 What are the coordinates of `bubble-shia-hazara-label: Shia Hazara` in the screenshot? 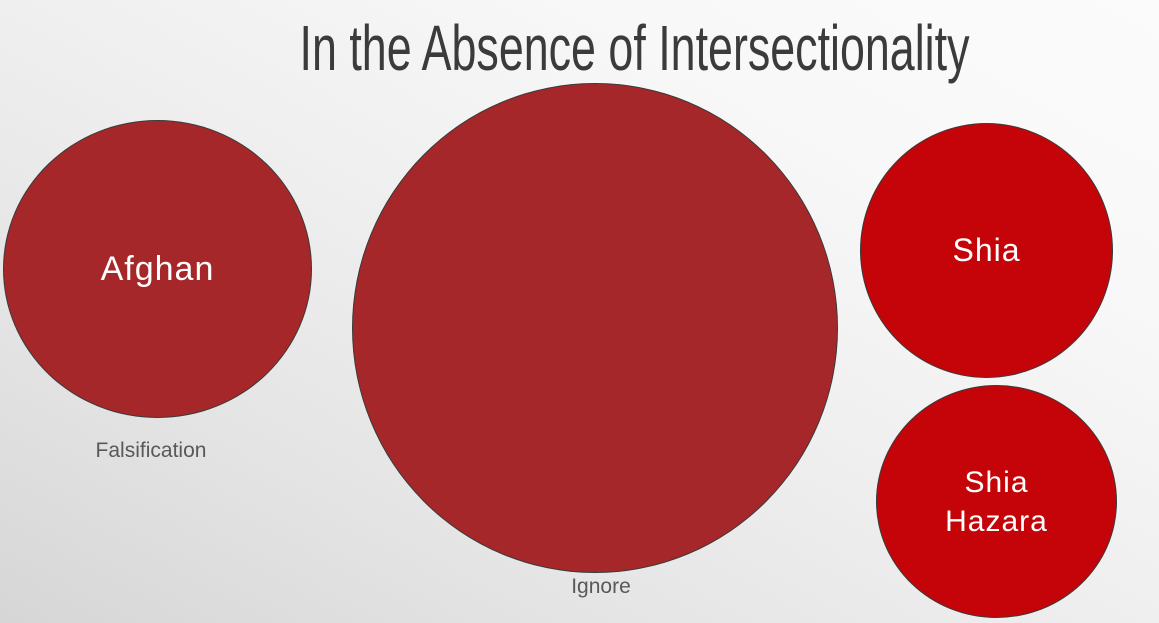 It's located at (996, 501).